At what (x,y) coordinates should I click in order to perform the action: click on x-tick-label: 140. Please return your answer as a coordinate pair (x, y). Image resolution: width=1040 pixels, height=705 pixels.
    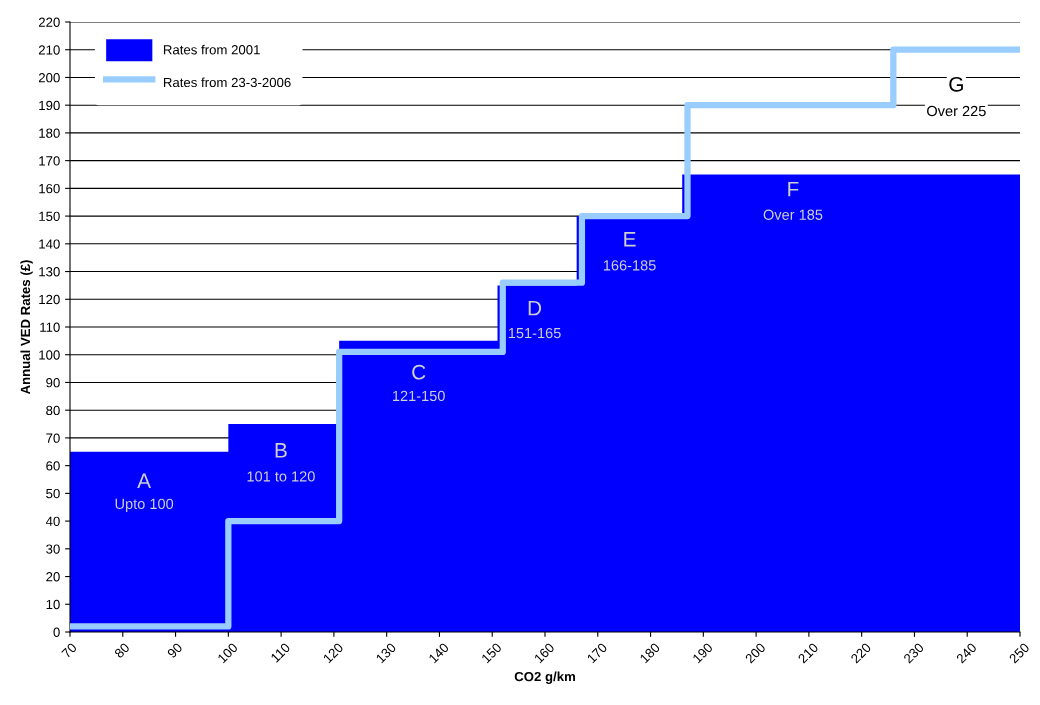
    Looking at the image, I should click on (439, 653).